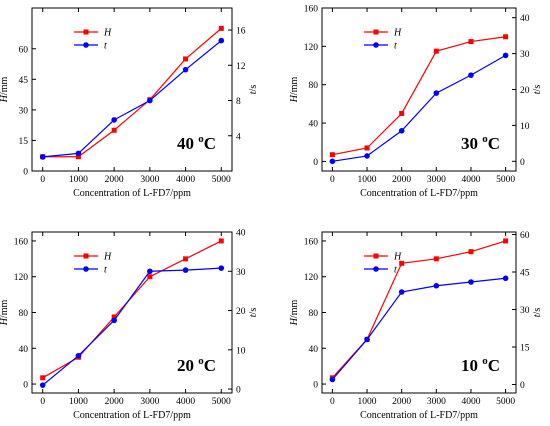 The width and height of the screenshot is (550, 426). What do you see at coordinates (241, 312) in the screenshot?
I see `y-right-tick-label: 20` at bounding box center [241, 312].